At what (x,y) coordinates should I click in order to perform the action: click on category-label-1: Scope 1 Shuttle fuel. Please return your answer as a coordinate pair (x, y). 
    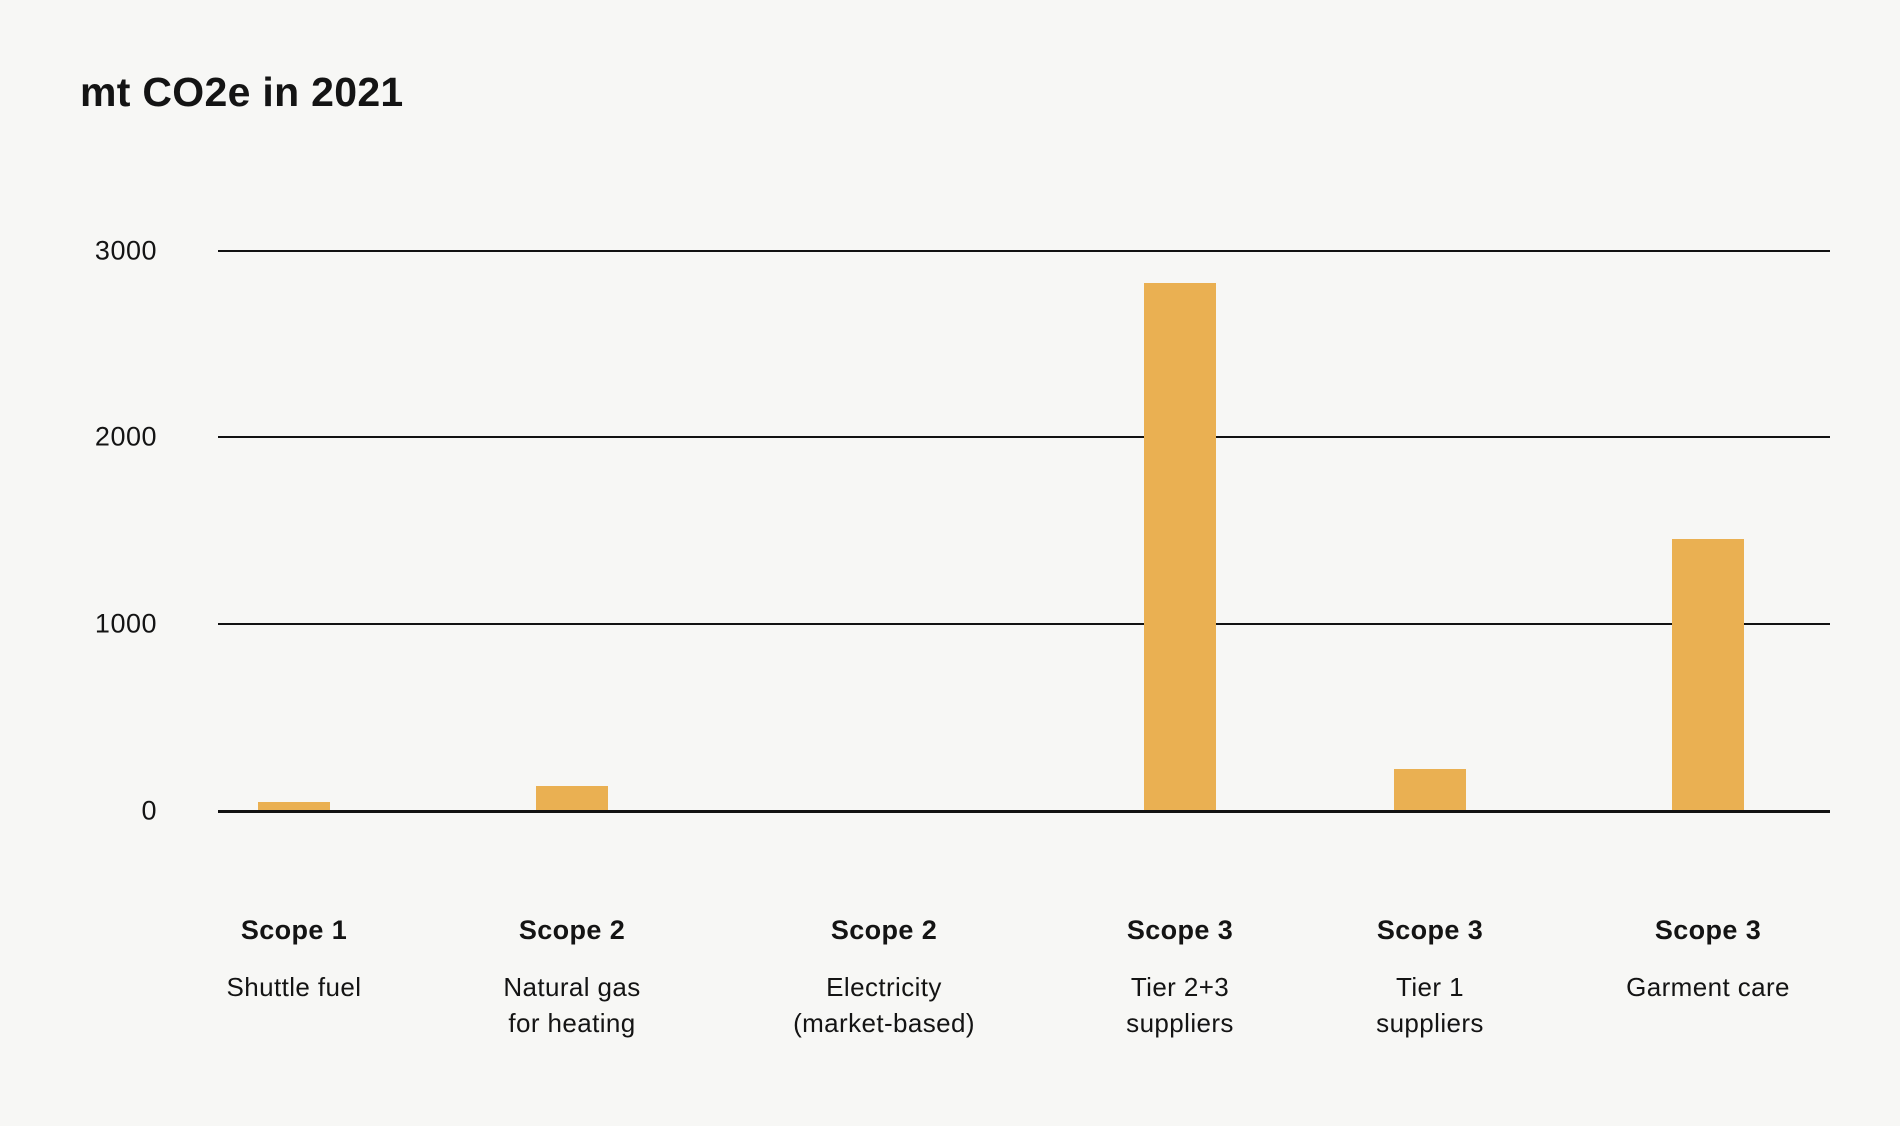
    Looking at the image, I should click on (294, 959).